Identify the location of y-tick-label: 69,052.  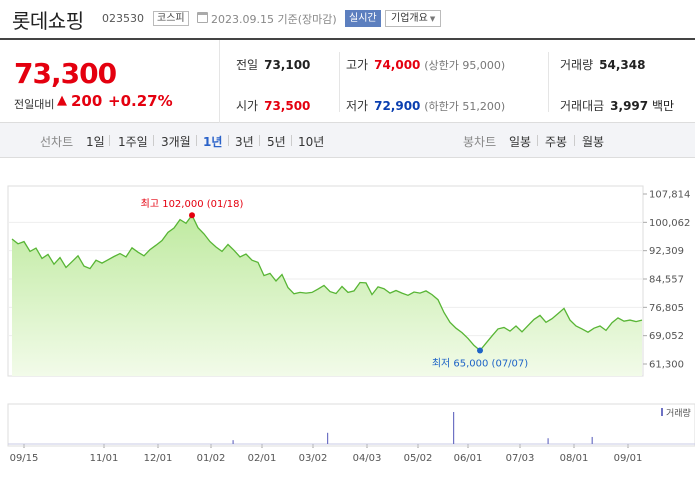
(666, 336).